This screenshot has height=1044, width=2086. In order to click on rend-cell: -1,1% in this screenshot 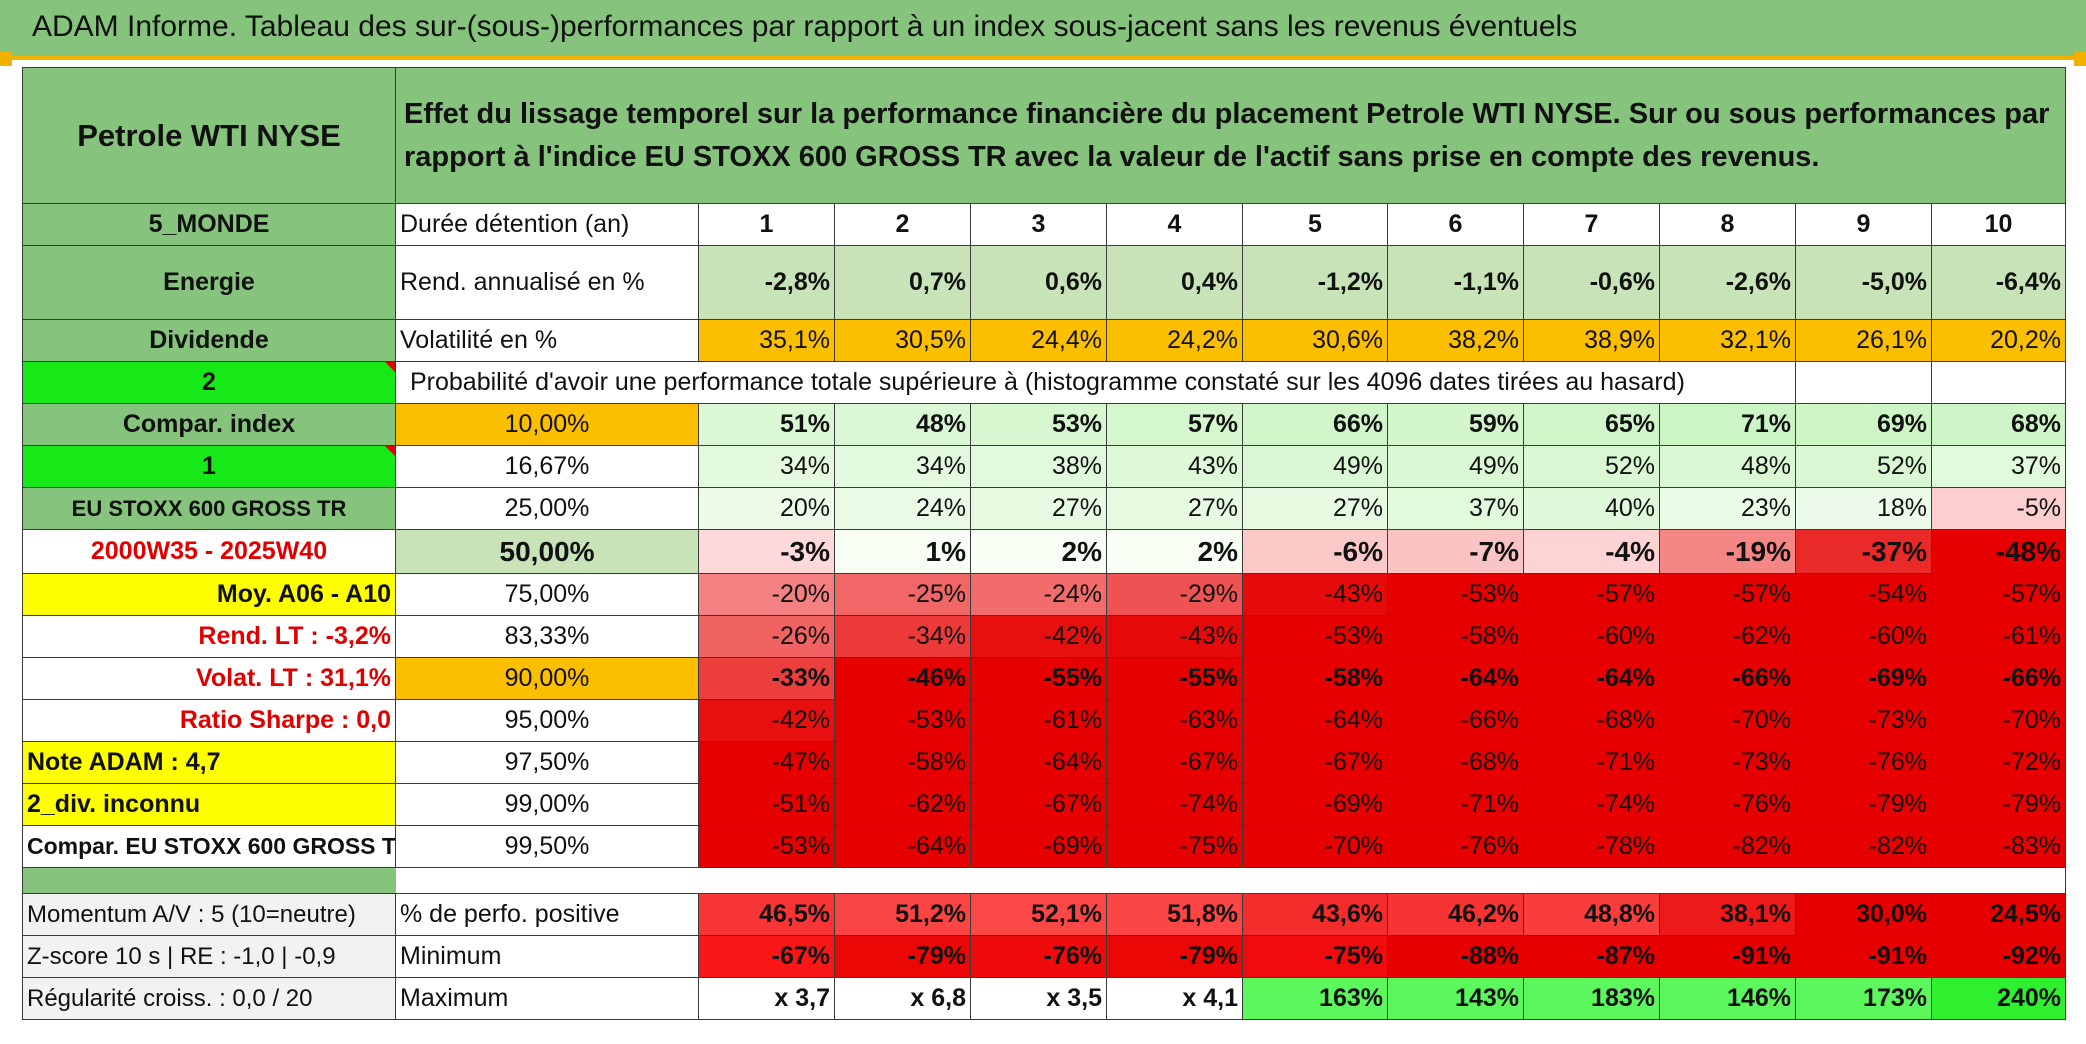, I will do `click(1455, 282)`.